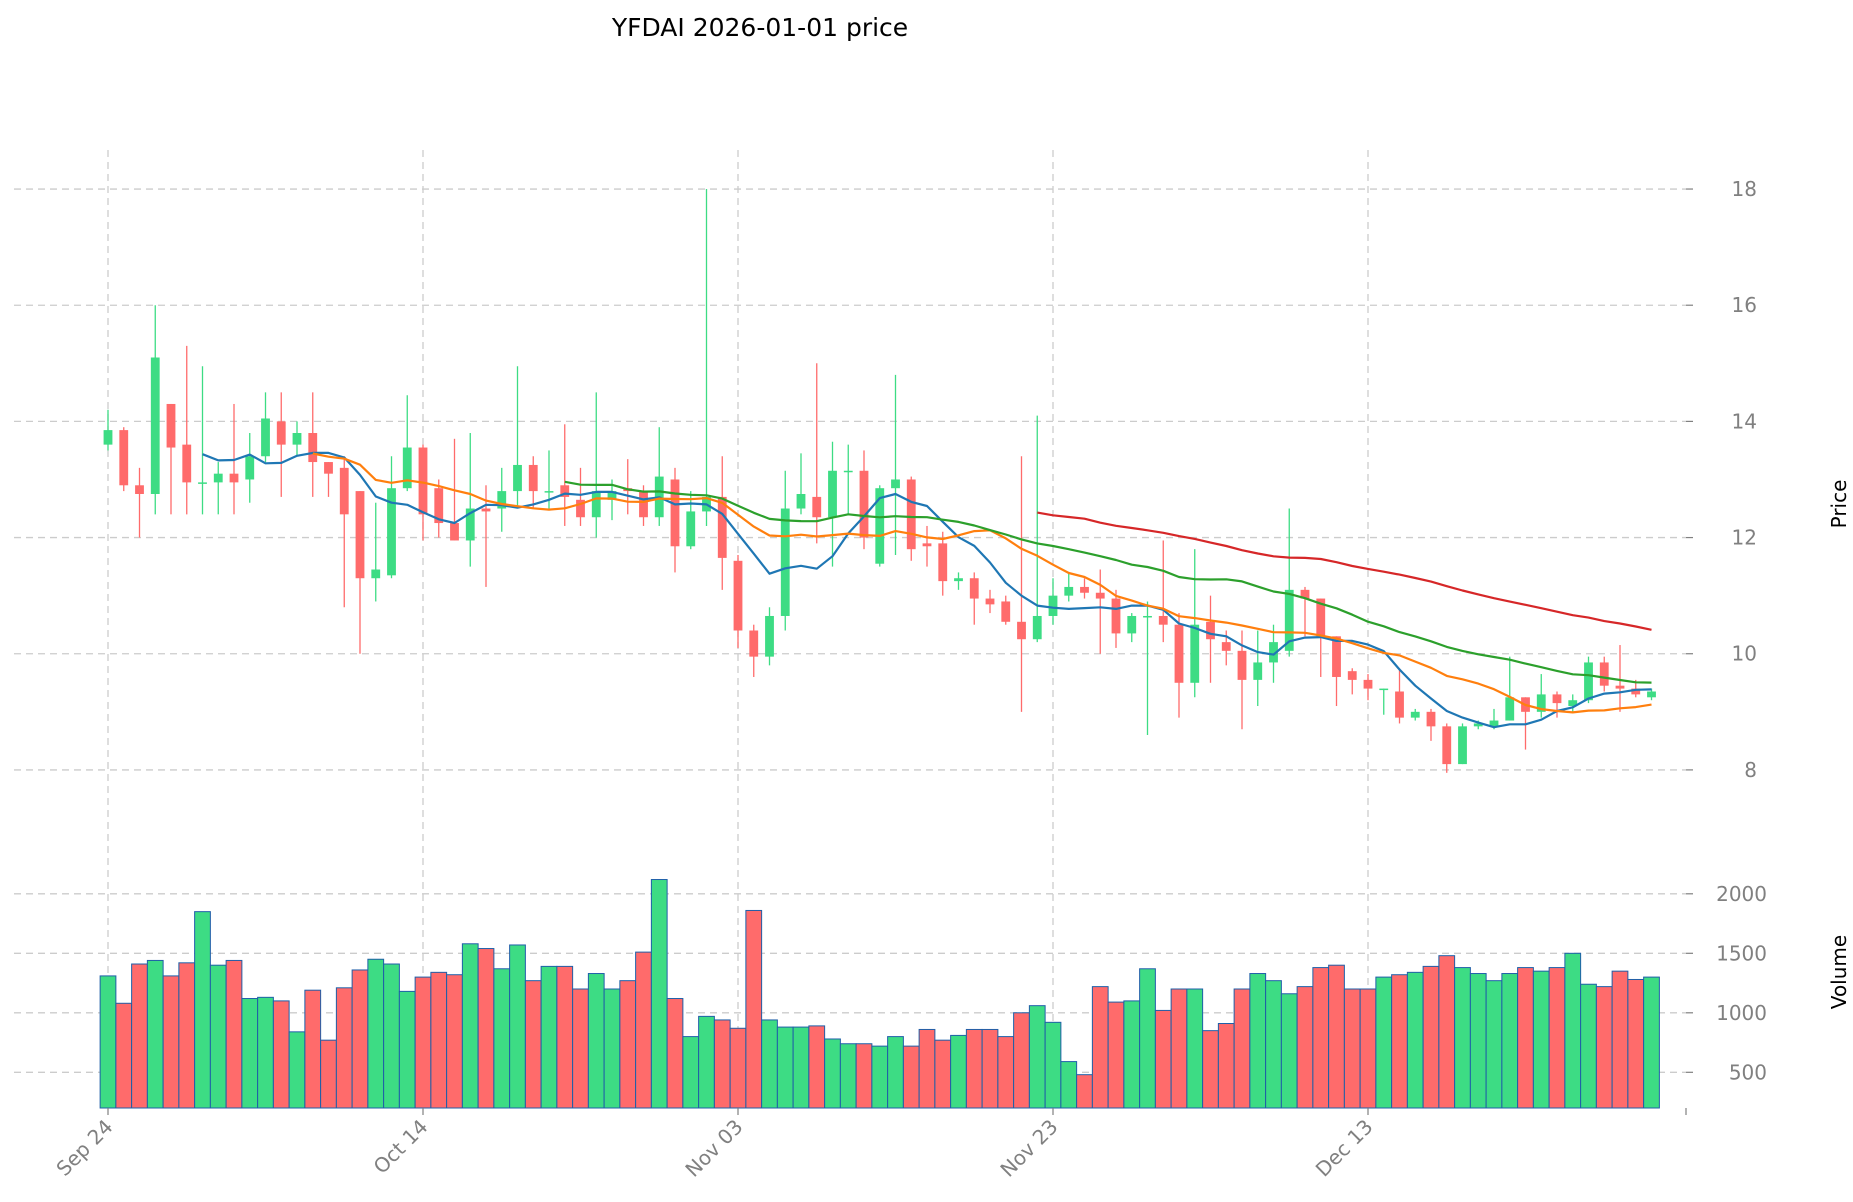  I want to click on ma-line-ma30, so click(1108, 582).